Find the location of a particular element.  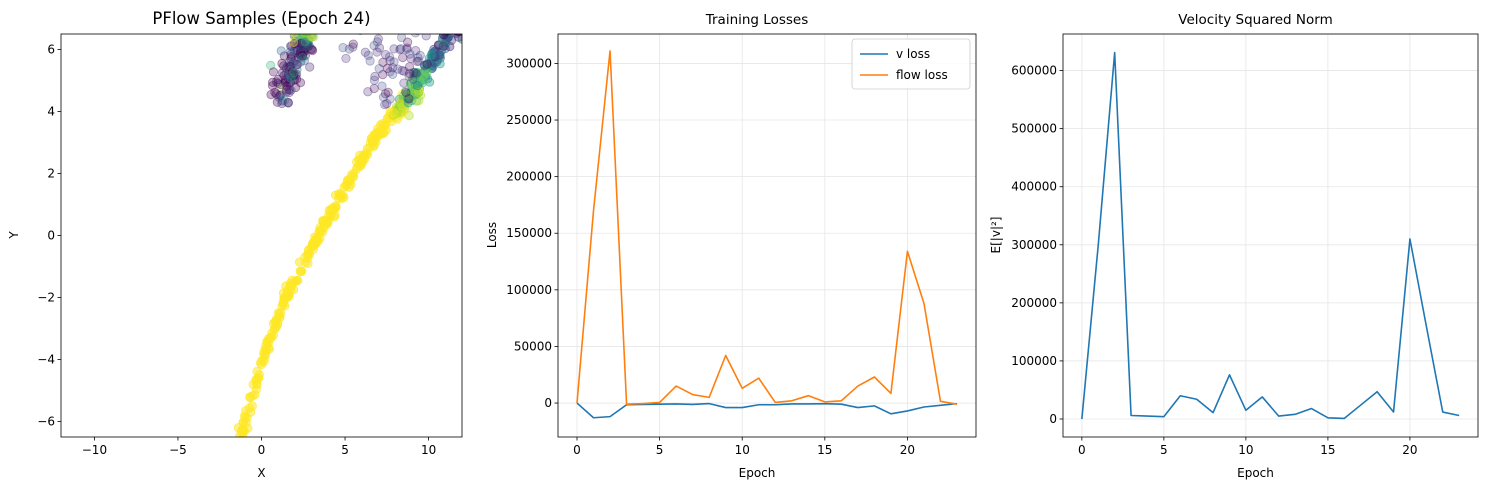

velocity-x-axis-label: Epoch is located at coordinates (1255, 473).